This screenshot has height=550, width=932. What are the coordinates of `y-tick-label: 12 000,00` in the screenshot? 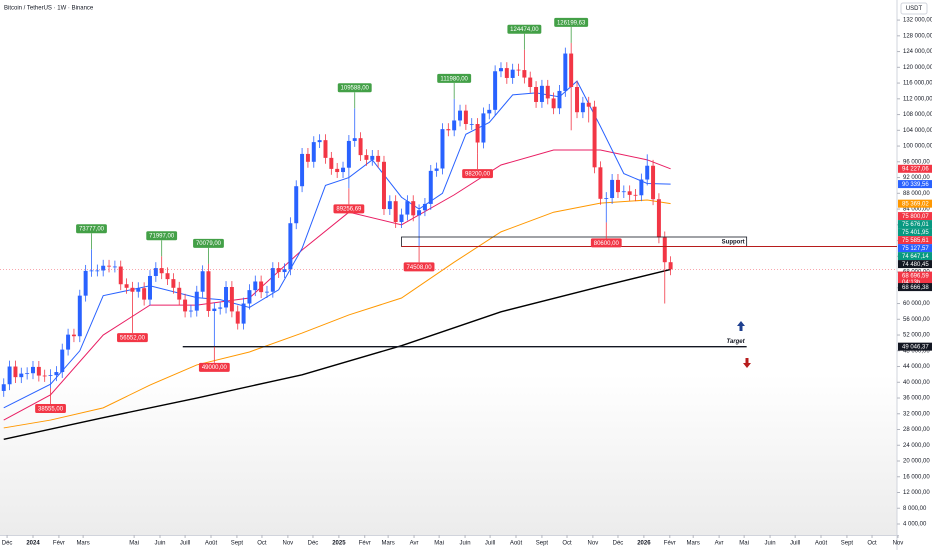 It's located at (916, 493).